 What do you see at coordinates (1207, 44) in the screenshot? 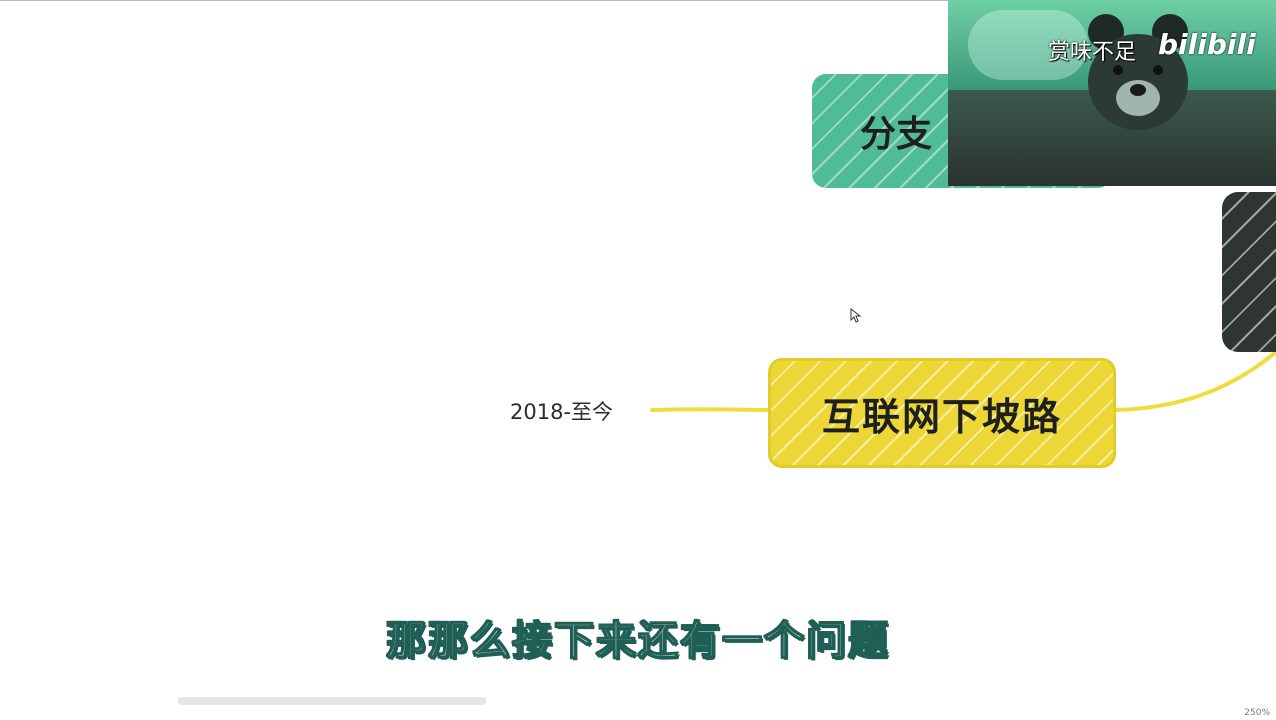
I see `bilibili-logo: bilibili` at bounding box center [1207, 44].